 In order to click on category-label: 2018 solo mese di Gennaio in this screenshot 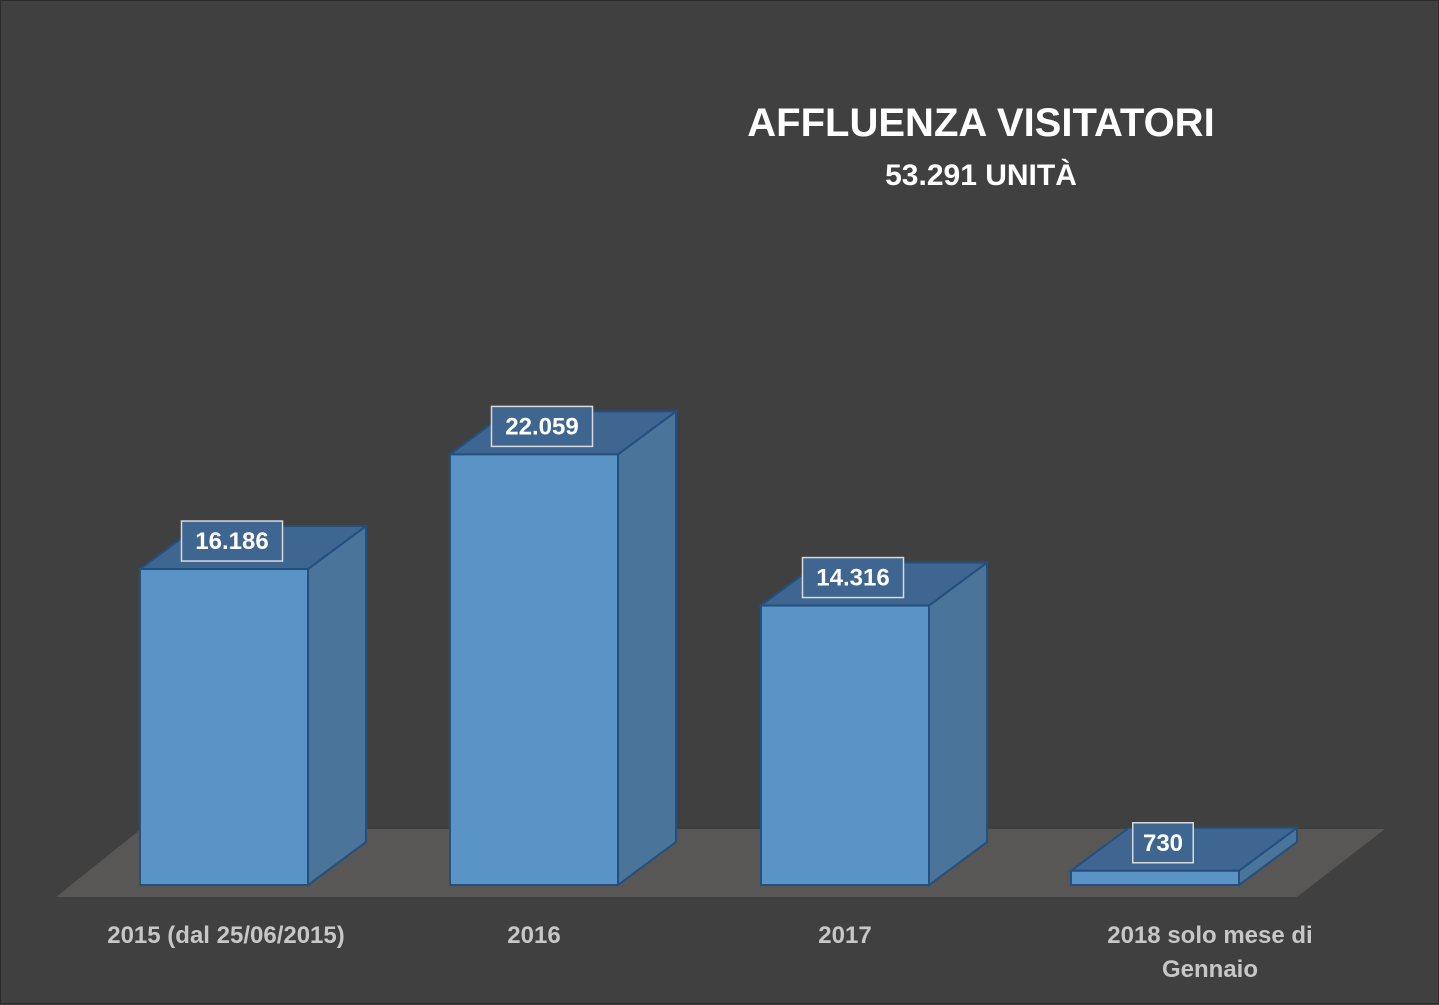, I will do `click(1209, 952)`.